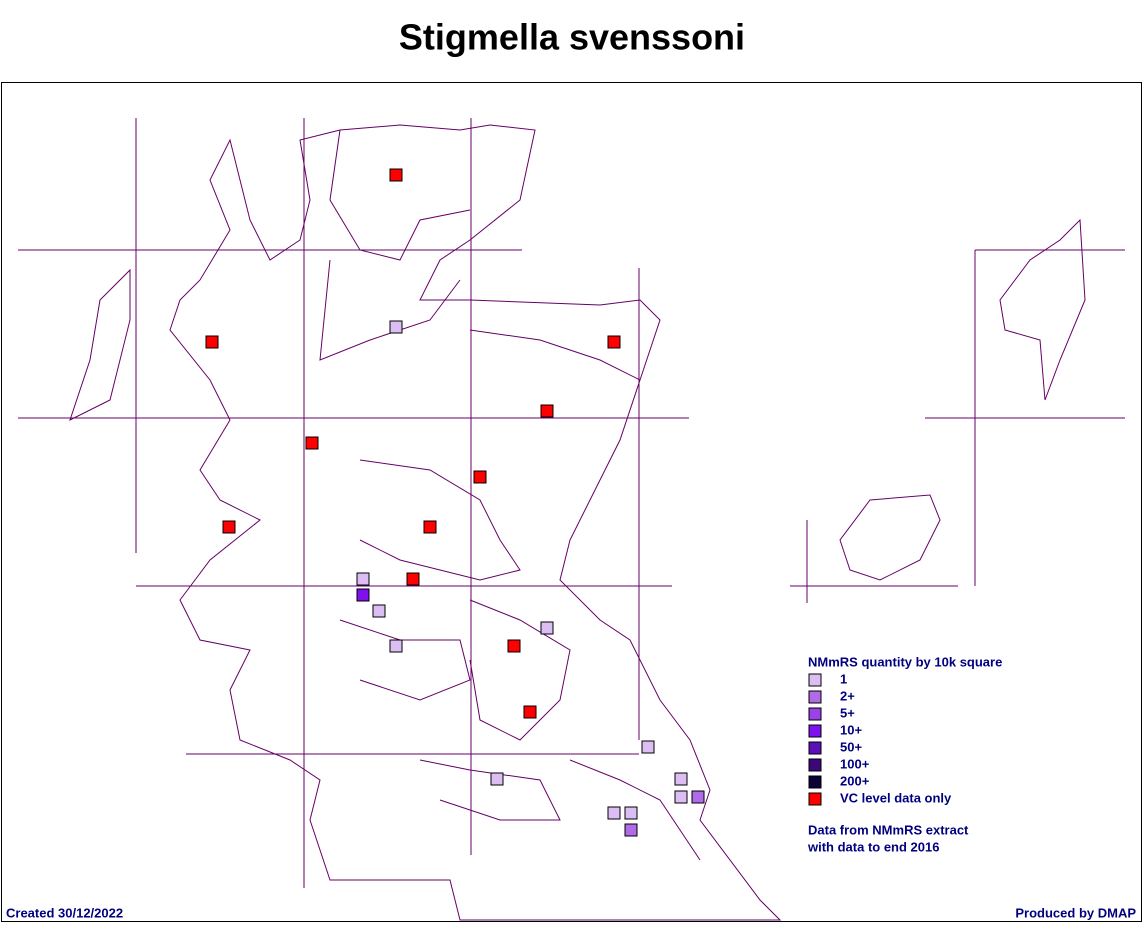 This screenshot has height=929, width=1144. What do you see at coordinates (888, 829) in the screenshot?
I see `note-line: Data from NMmRS extract` at bounding box center [888, 829].